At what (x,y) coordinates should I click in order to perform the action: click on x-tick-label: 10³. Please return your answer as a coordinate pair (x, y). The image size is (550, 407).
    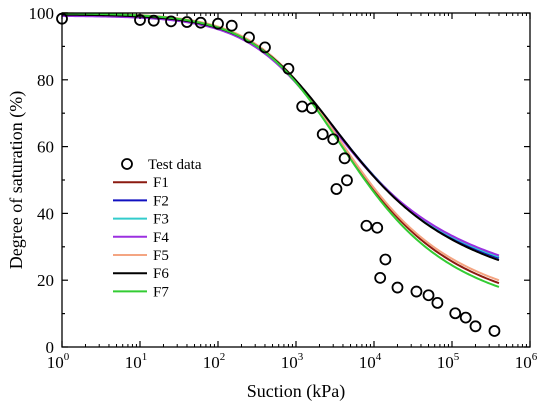
    Looking at the image, I should click on (292, 361).